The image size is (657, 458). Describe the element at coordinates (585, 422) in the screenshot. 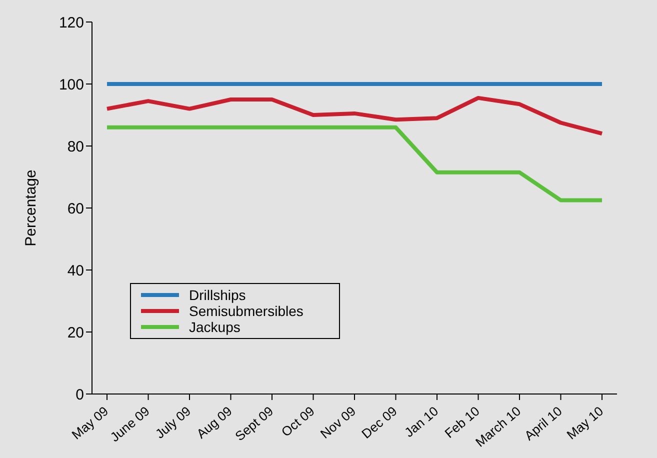

I see `x-tick-label: May 10` at that location.